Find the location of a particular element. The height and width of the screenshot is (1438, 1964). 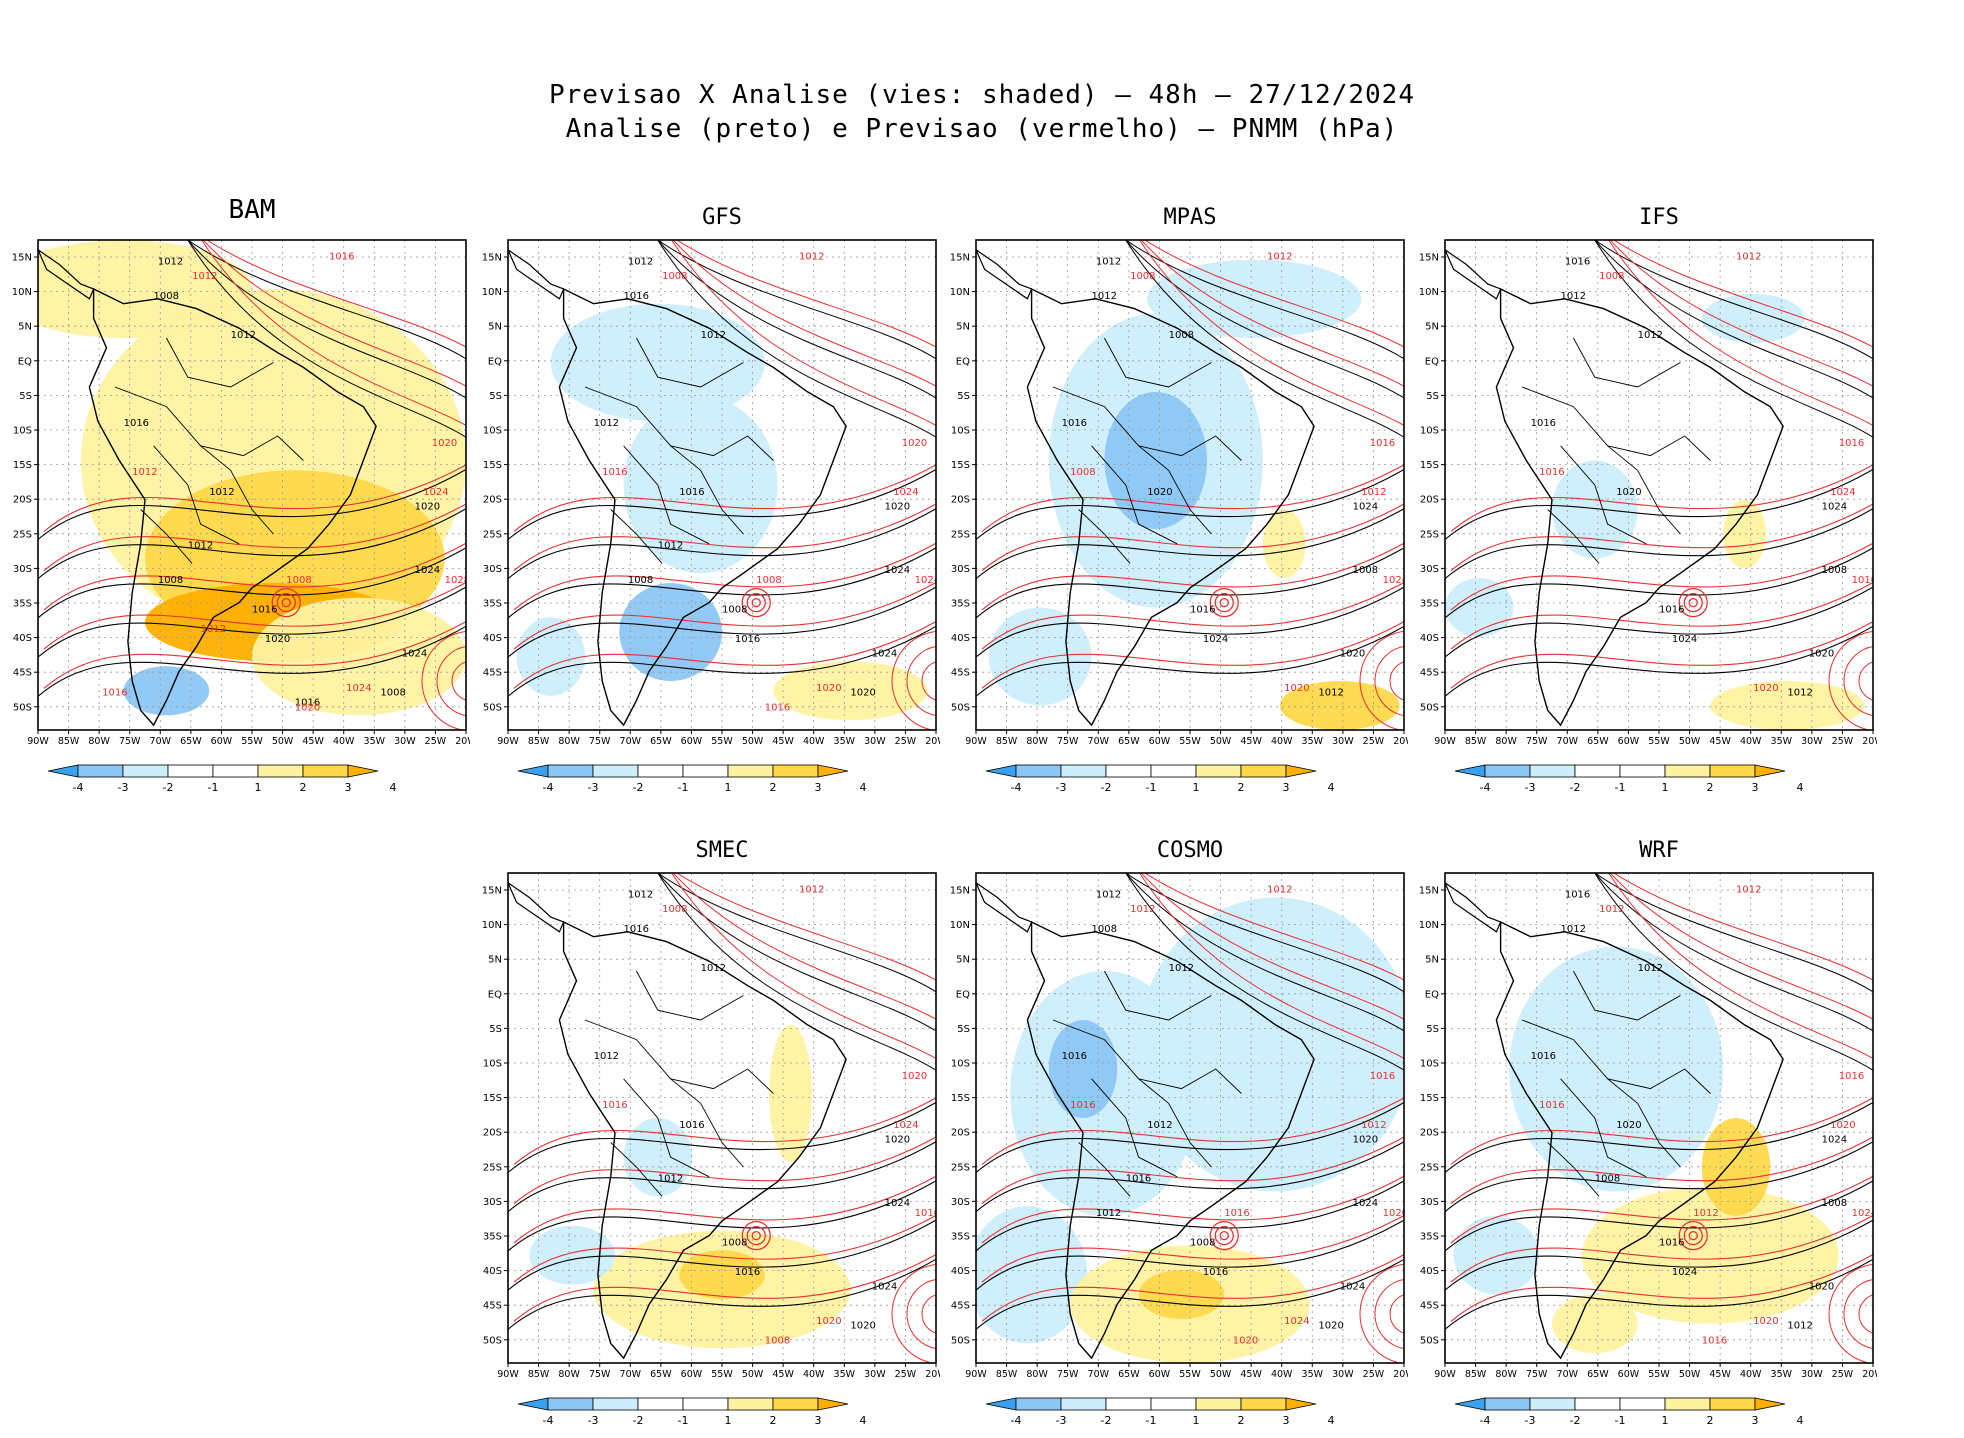

bias-shade-neg3 is located at coordinates (166, 691).